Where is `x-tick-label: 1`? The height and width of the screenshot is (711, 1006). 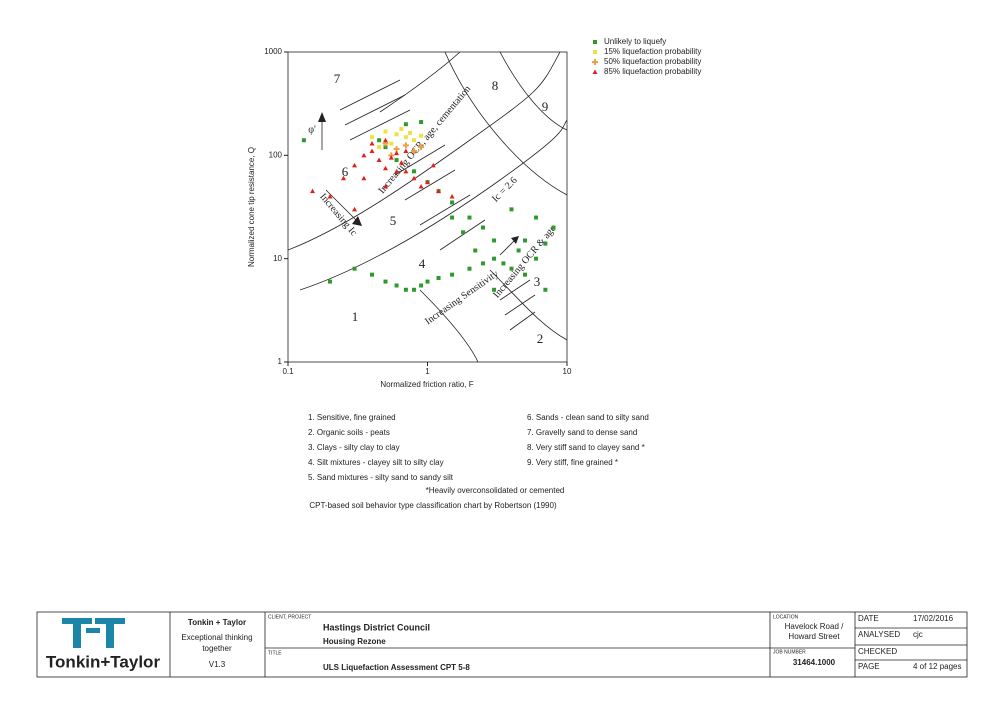 x-tick-label: 1 is located at coordinates (427, 371).